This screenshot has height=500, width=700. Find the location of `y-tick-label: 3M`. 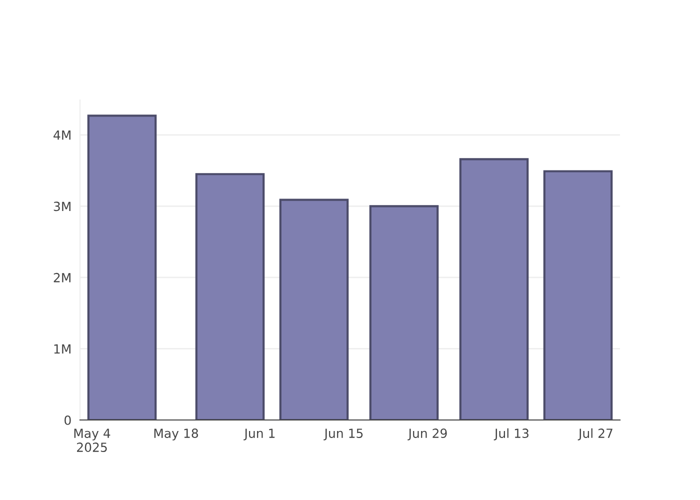

y-tick-label: 3M is located at coordinates (62, 207).